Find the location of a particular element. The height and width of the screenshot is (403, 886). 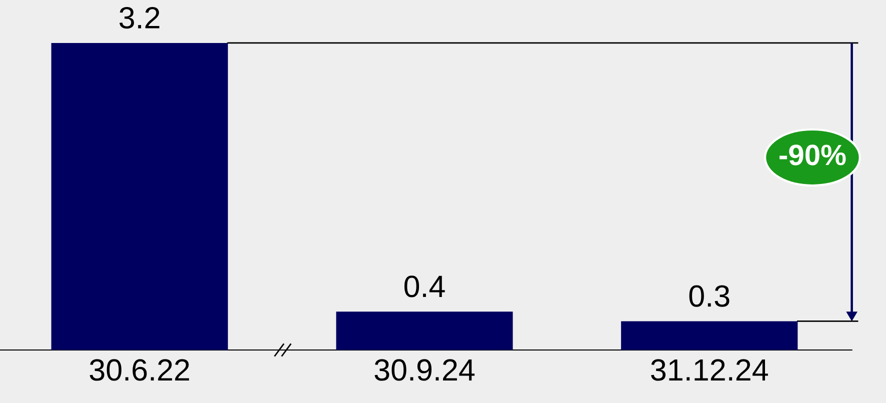

x-tick-label: 30.9.24 is located at coordinates (424, 370).